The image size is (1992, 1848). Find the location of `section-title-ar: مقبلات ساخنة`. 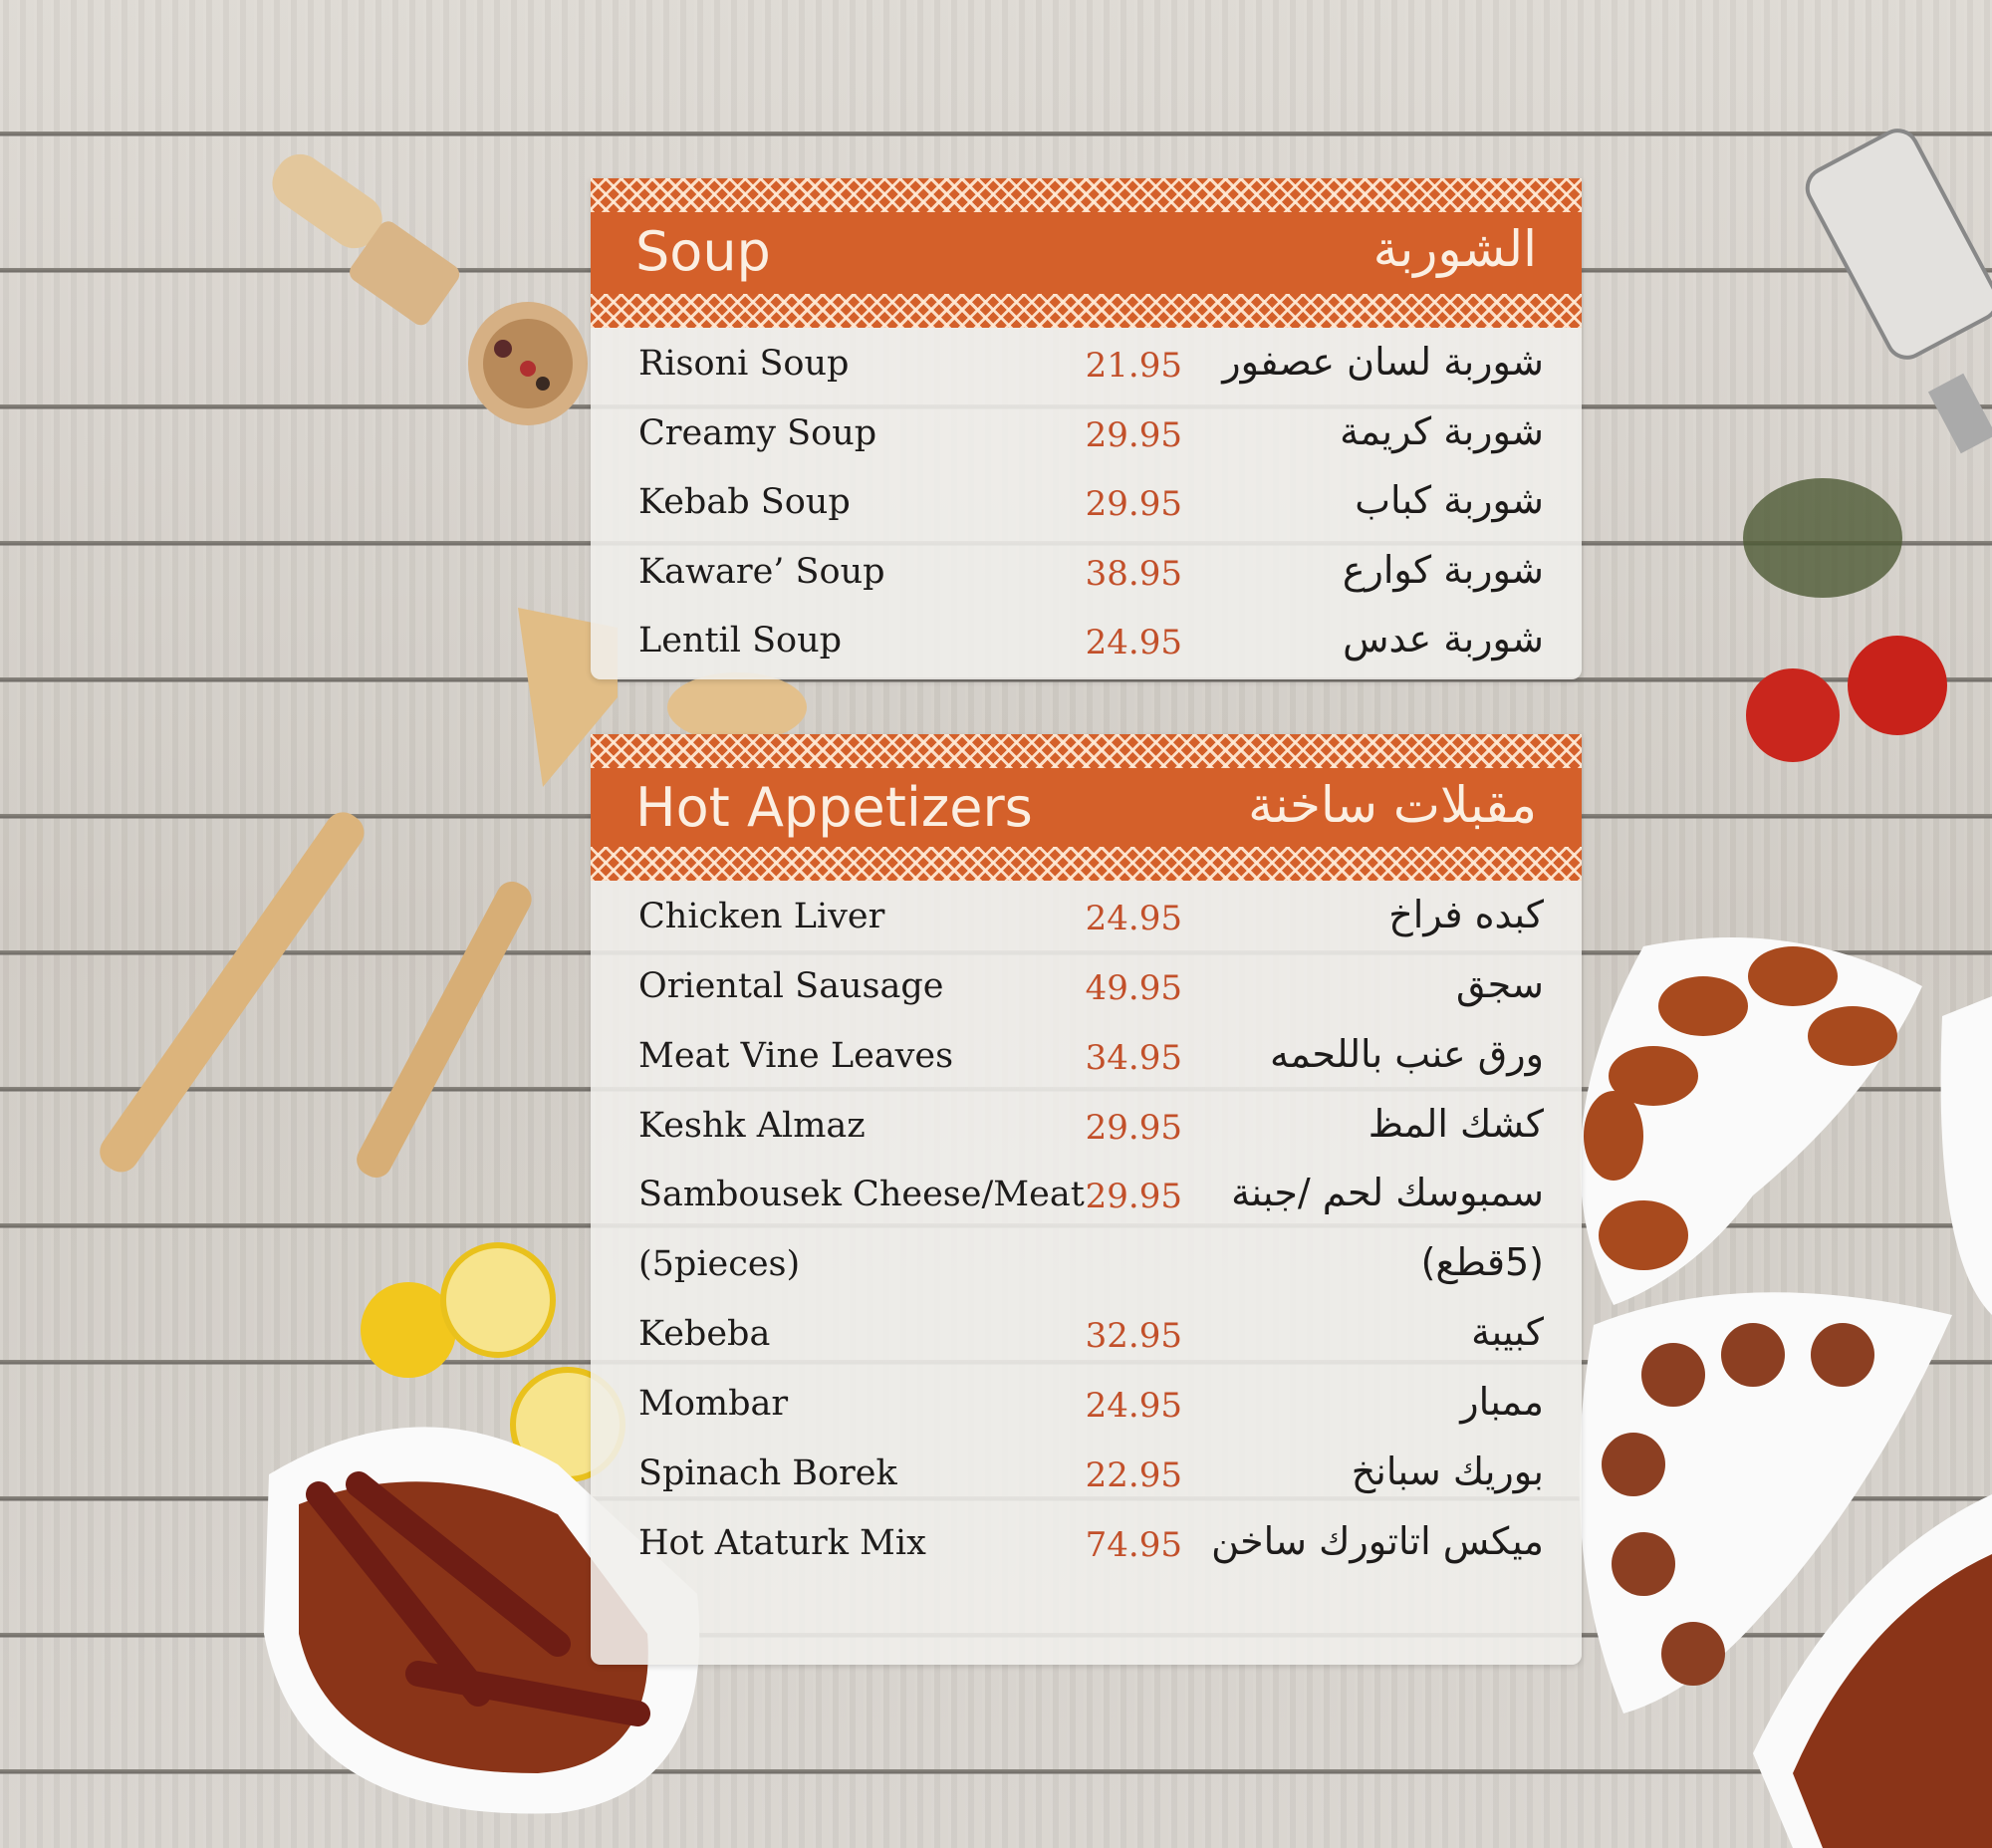

section-title-ar: مقبلات ساخنة is located at coordinates (1392, 805).